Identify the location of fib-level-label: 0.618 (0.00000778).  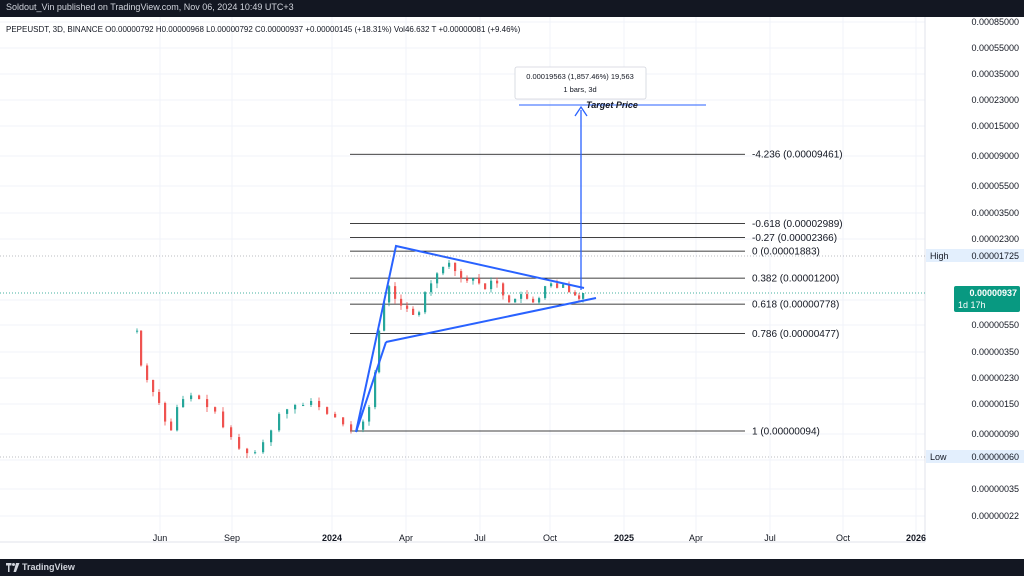
(795, 305).